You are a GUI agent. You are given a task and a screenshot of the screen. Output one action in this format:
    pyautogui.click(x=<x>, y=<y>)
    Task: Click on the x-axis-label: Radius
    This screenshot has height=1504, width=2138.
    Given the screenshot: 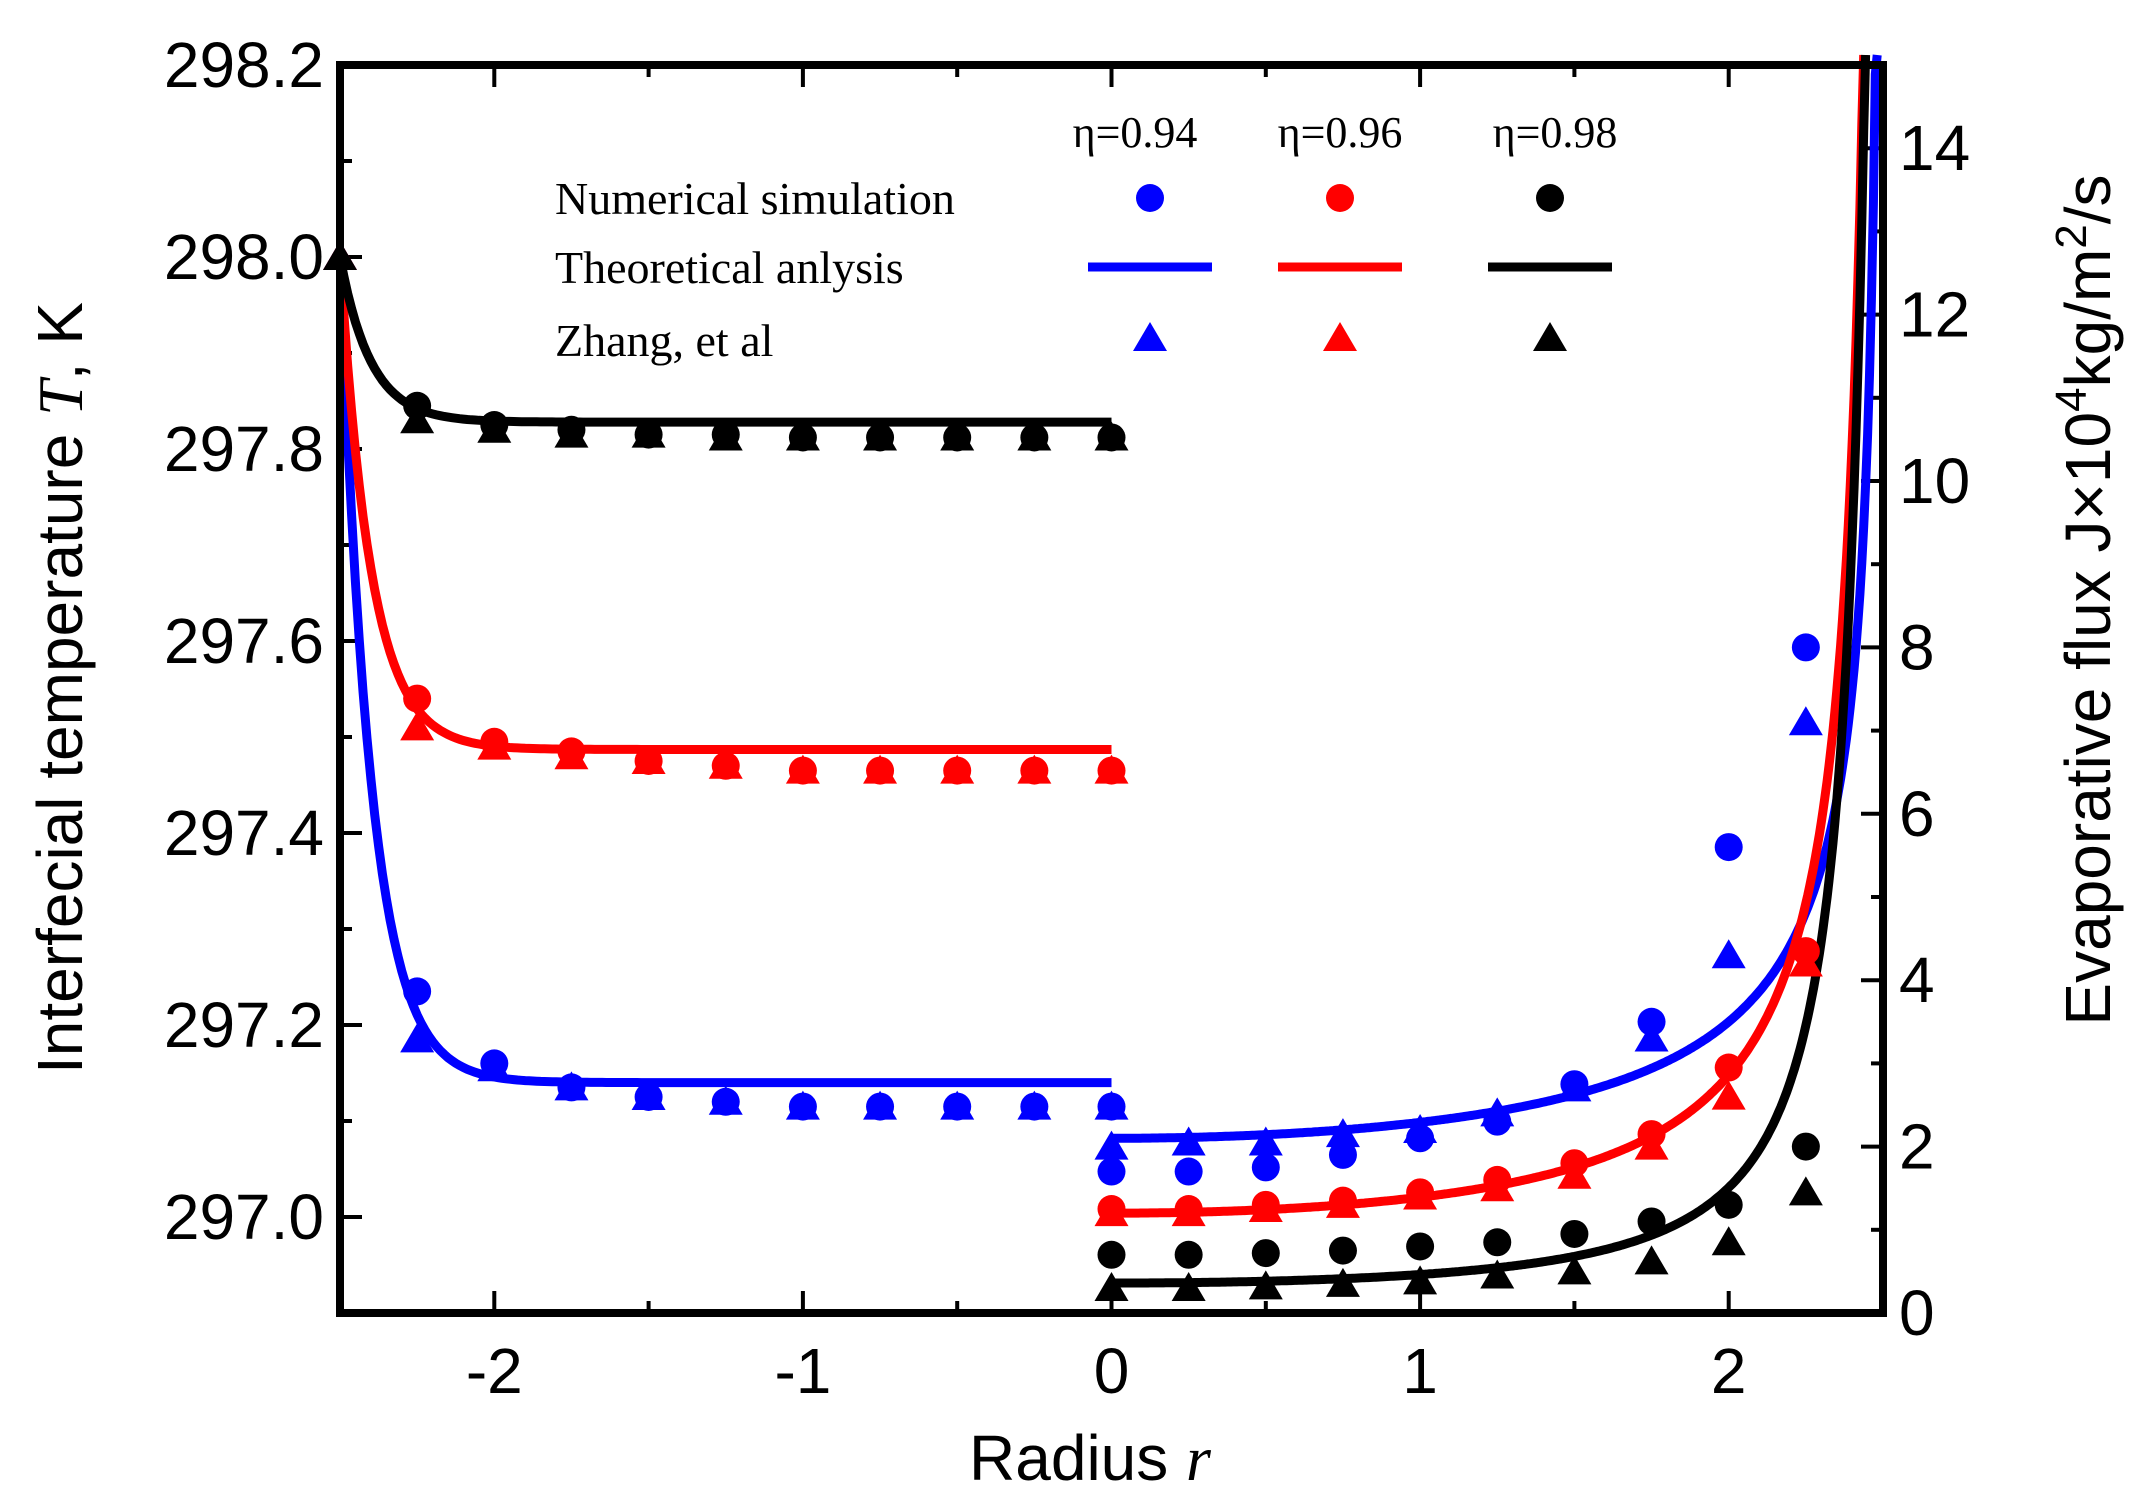 What is the action you would take?
    pyautogui.click(x=1068, y=1458)
    